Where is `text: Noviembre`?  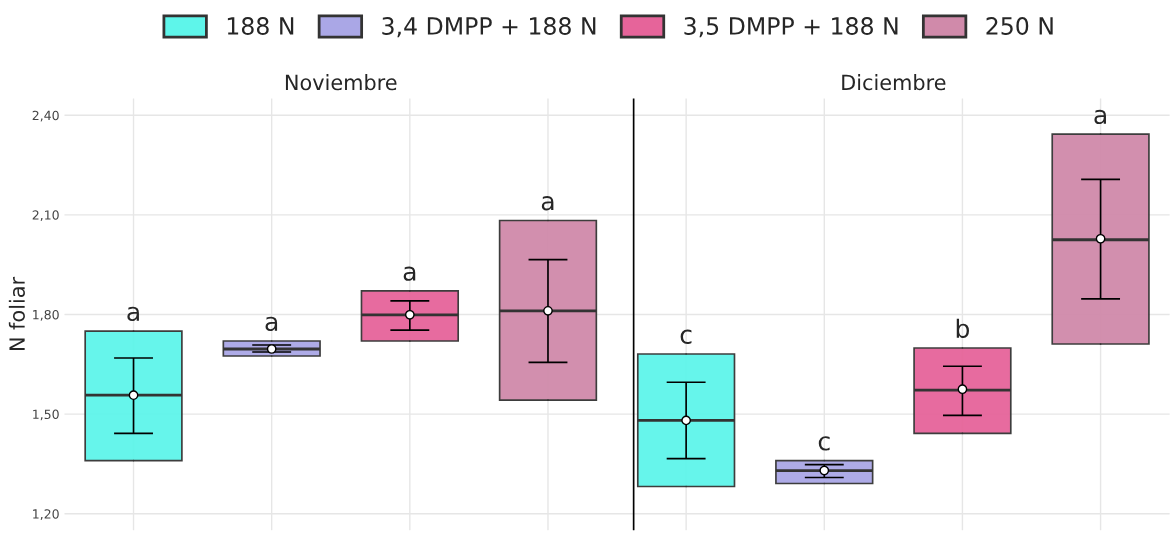
text: Noviembre is located at coordinates (341, 82).